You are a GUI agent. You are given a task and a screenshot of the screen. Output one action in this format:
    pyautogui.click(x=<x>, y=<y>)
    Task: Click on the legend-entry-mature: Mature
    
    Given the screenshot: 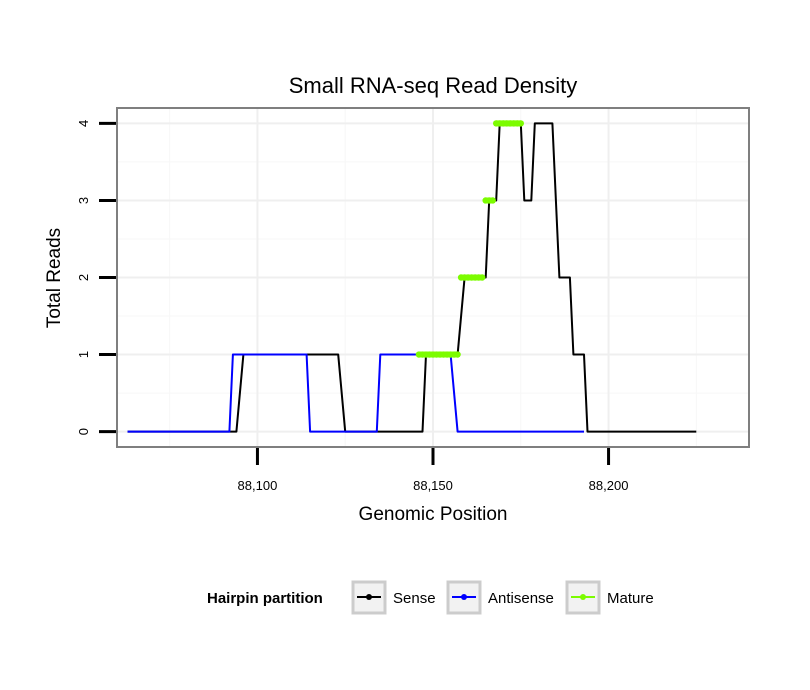 What is the action you would take?
    pyautogui.click(x=609, y=597)
    